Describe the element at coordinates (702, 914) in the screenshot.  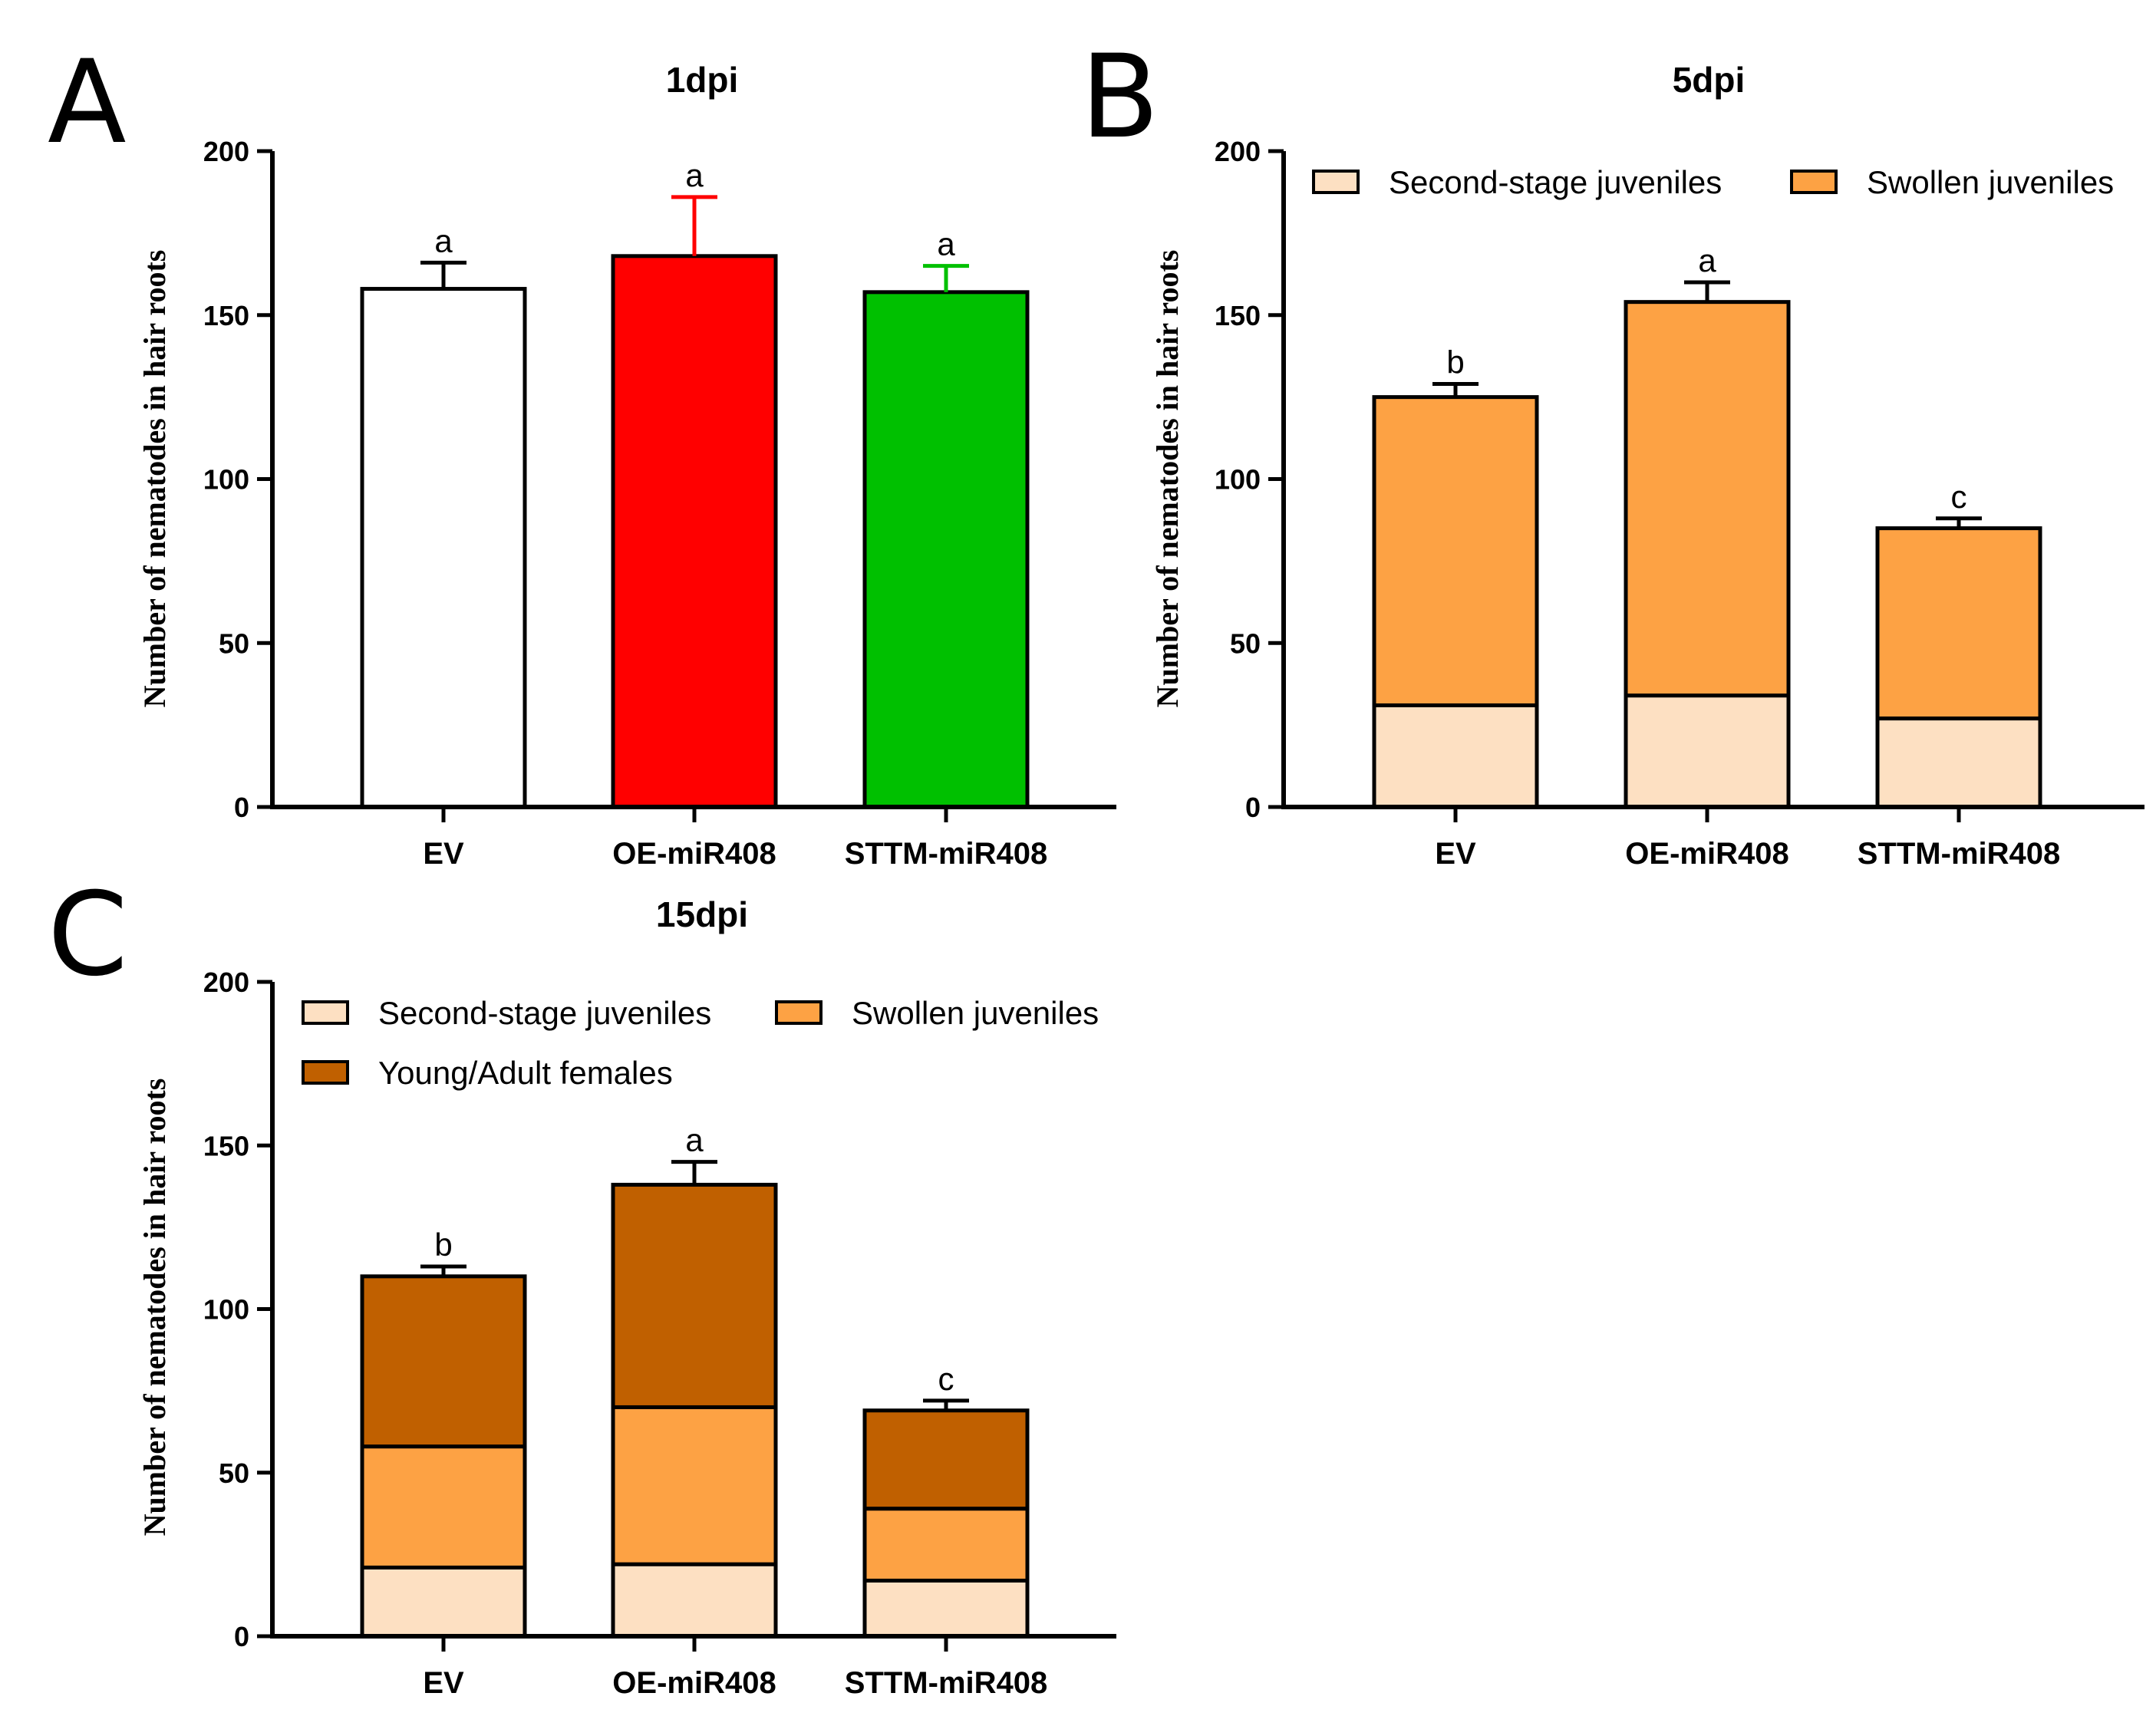
I see `chart-title: 15dpi` at that location.